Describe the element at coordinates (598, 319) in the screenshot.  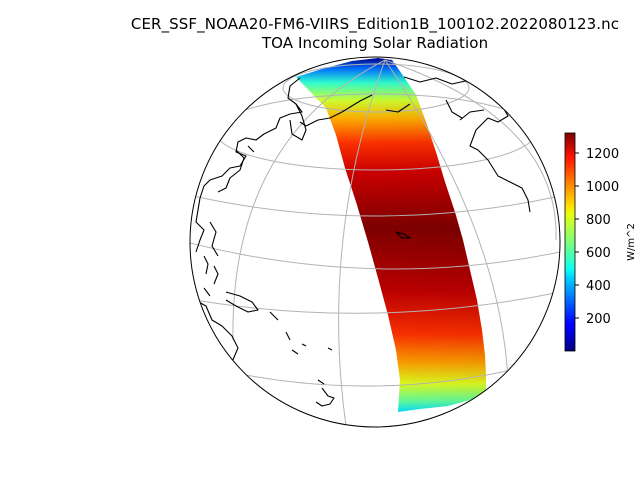
I see `colorbar-tick-label: 200` at that location.